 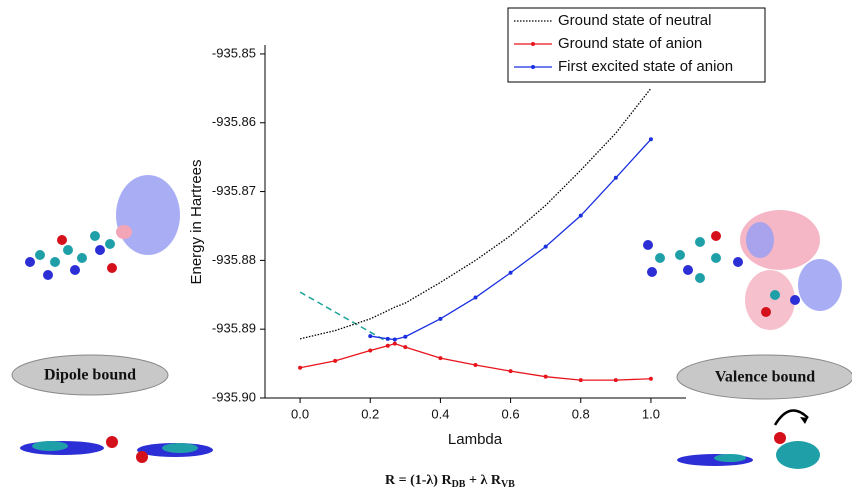 What do you see at coordinates (511, 413) in the screenshot?
I see `x-tick-label: 0.6` at bounding box center [511, 413].